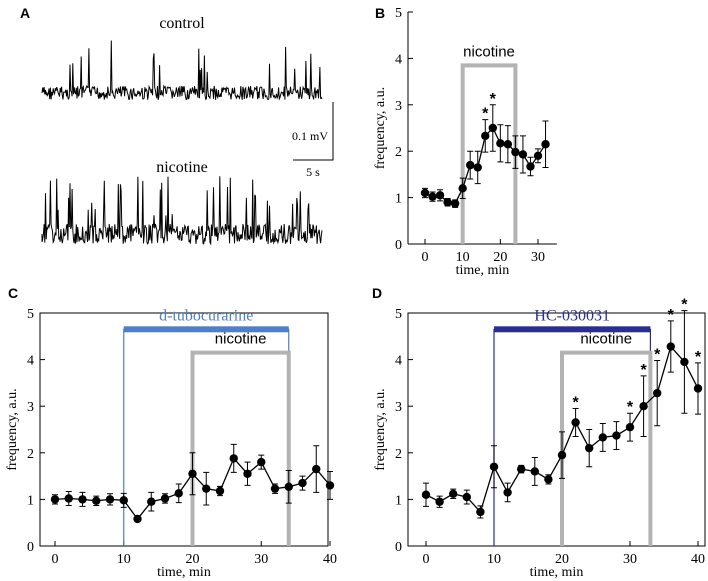 Image resolution: width=708 pixels, height=581 pixels. Describe the element at coordinates (698, 559) in the screenshot. I see `x-tick-label-d-40: 40` at that location.